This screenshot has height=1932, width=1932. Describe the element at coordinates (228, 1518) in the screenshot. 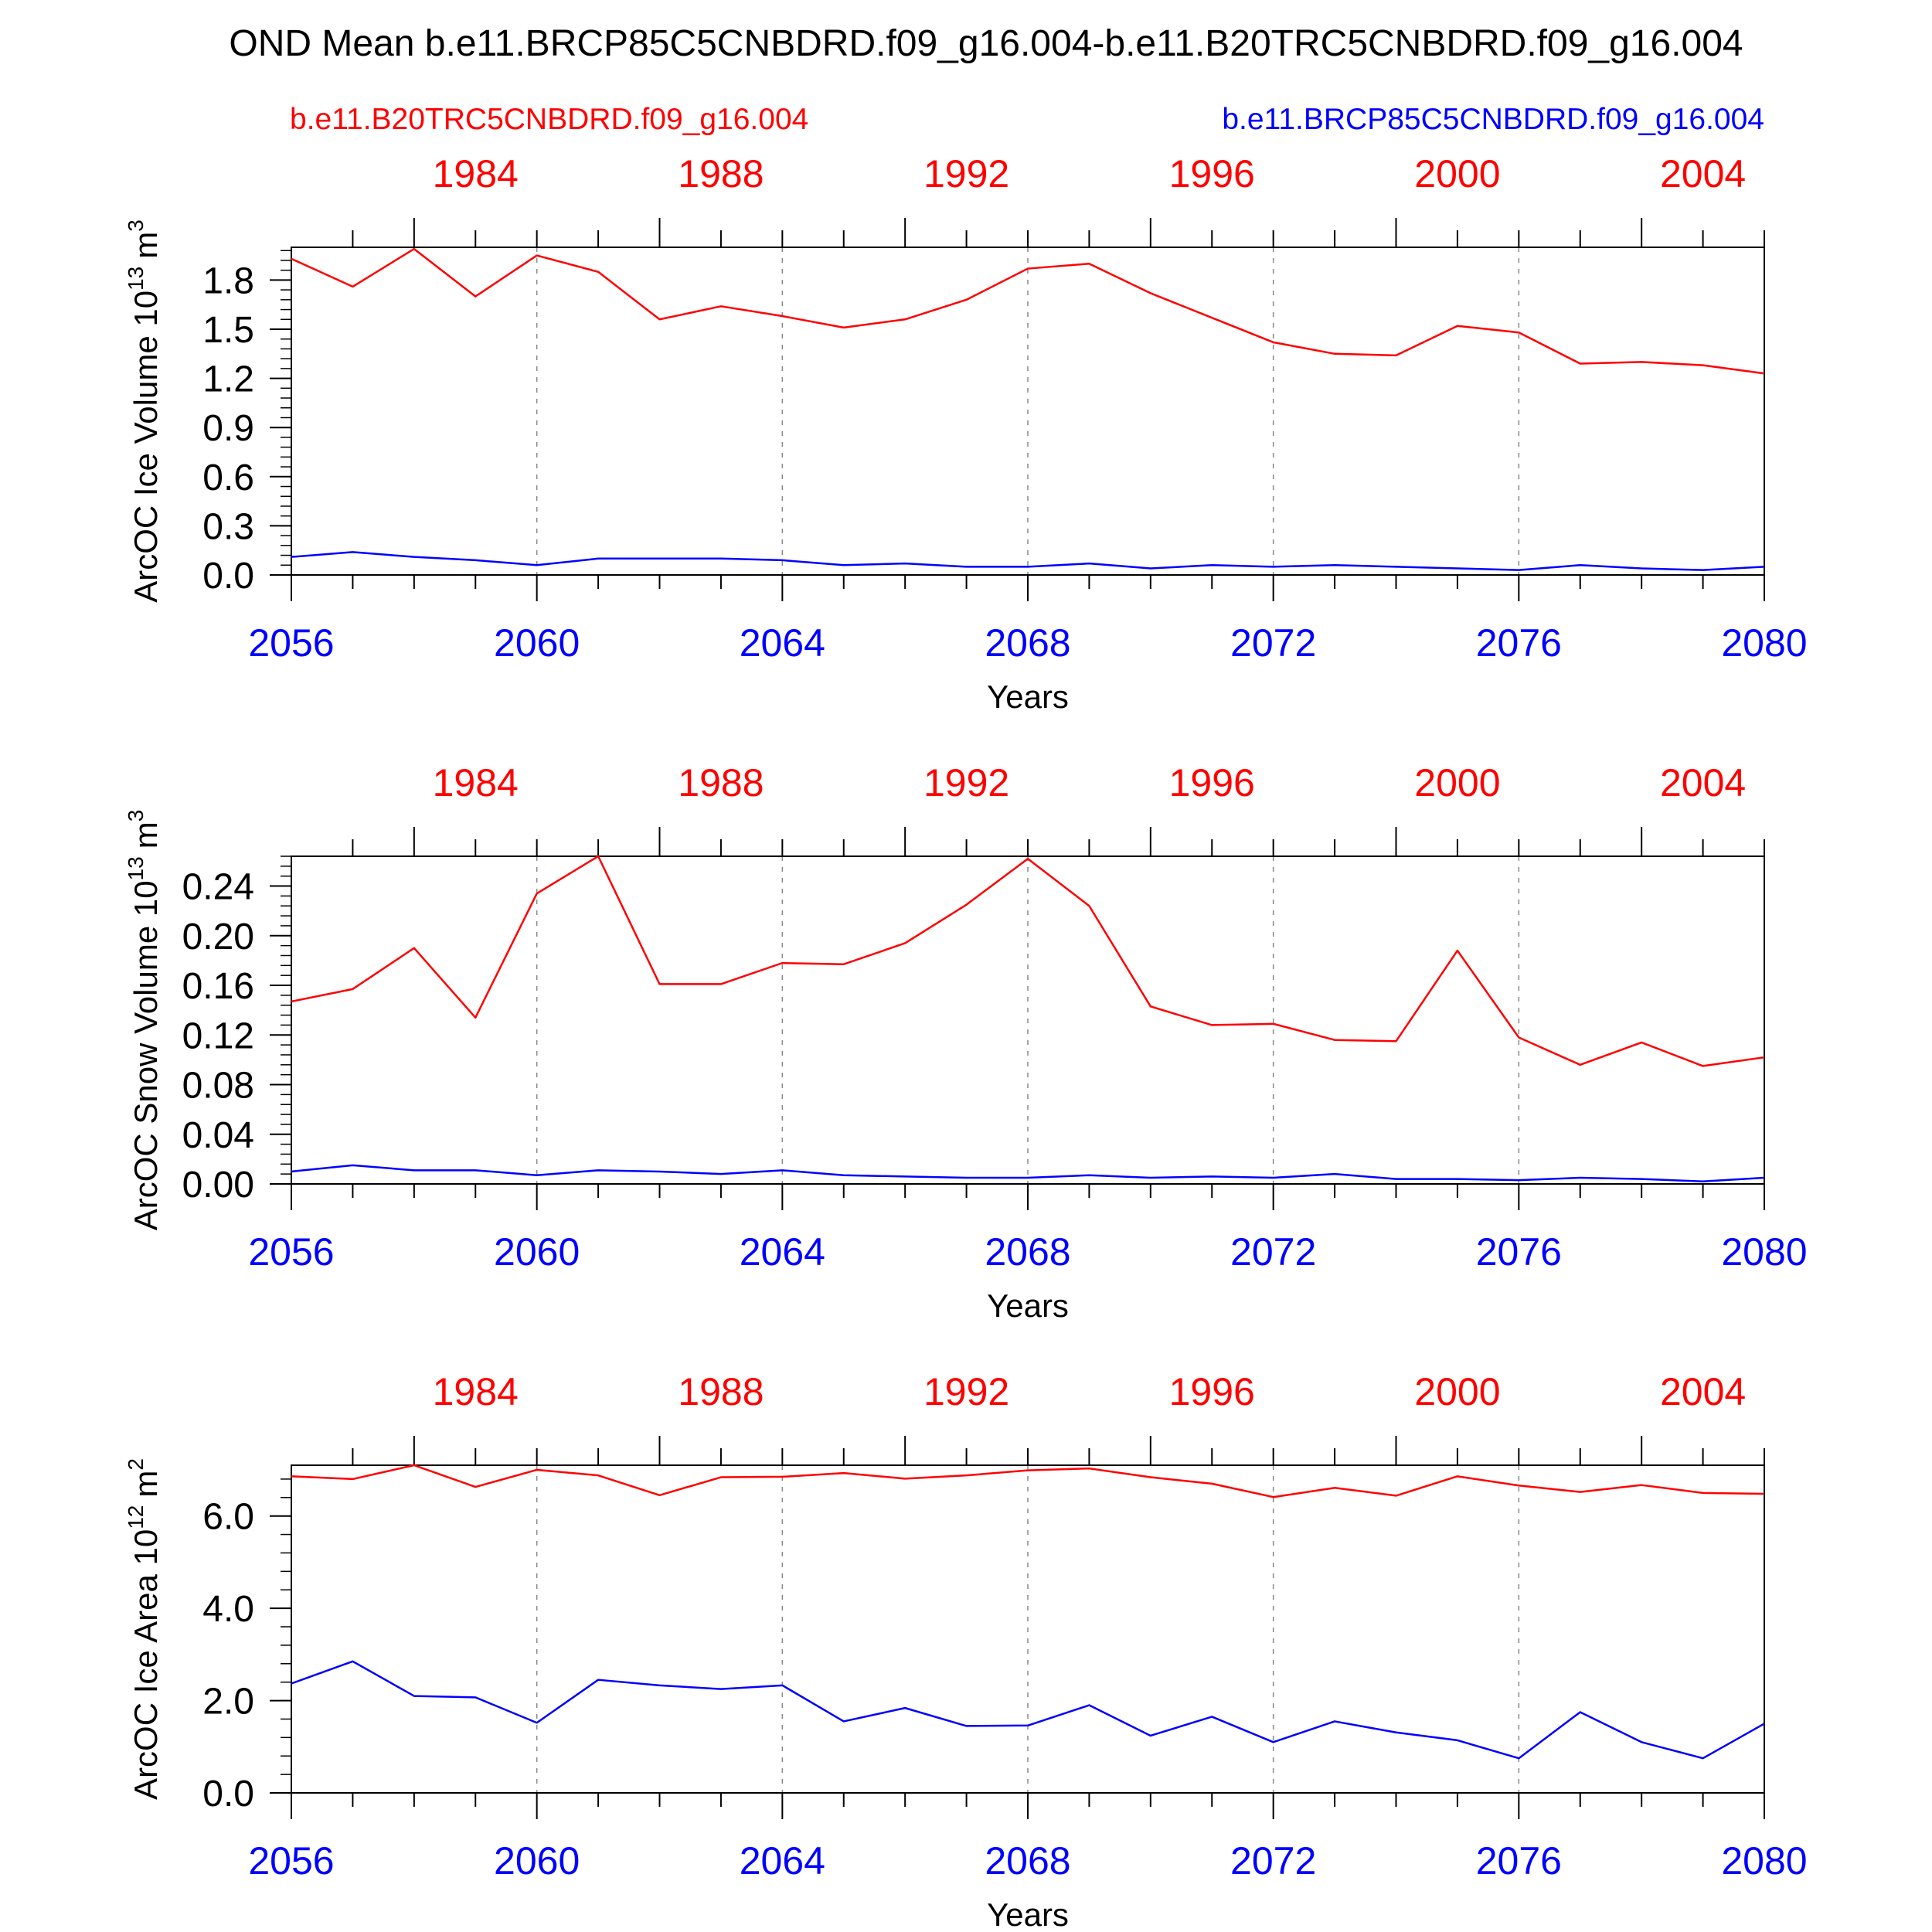

I see `y-tick-label: 6.0` at that location.